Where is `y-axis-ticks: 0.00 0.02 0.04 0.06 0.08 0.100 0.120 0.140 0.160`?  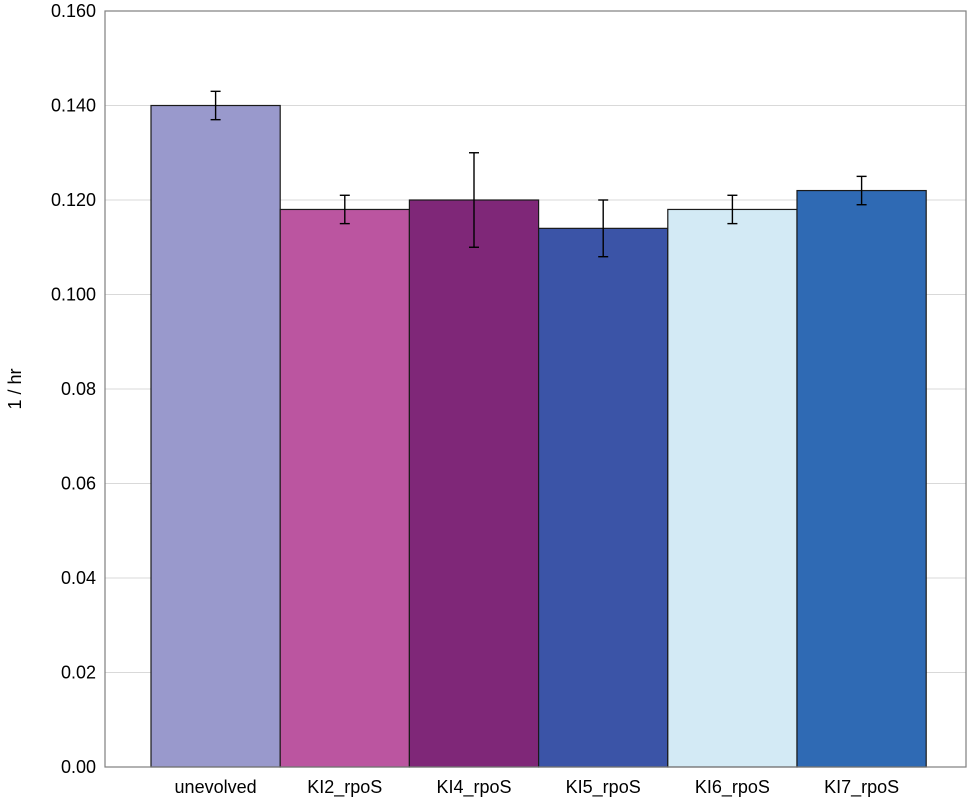 y-axis-ticks: 0.00 0.02 0.04 0.06 0.08 0.100 0.120 0.140 0.160 is located at coordinates (73, 389).